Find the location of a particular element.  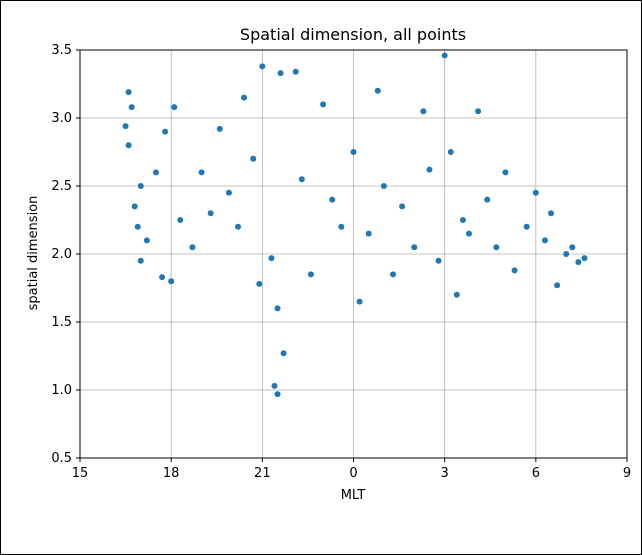

x-tick-label: 21 is located at coordinates (262, 473).